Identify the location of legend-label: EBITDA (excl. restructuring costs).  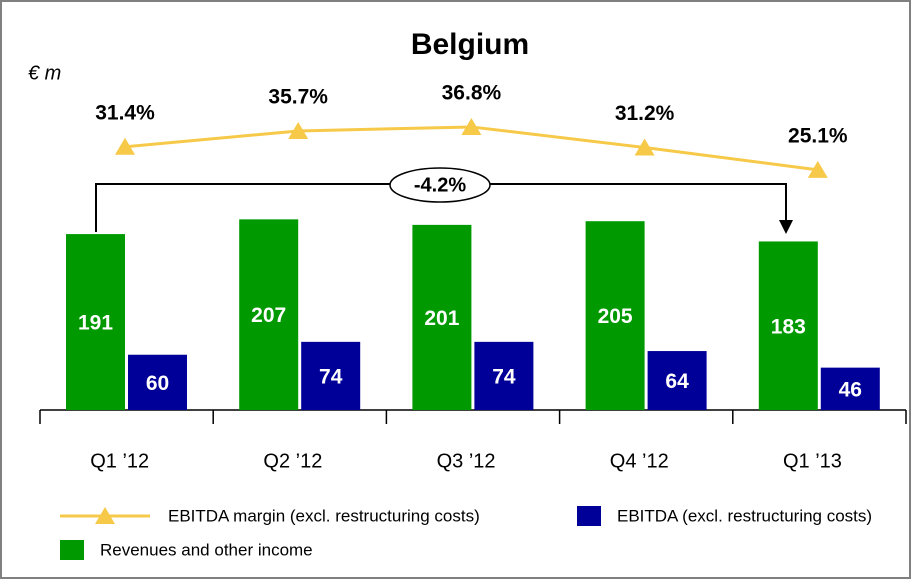
(744, 515).